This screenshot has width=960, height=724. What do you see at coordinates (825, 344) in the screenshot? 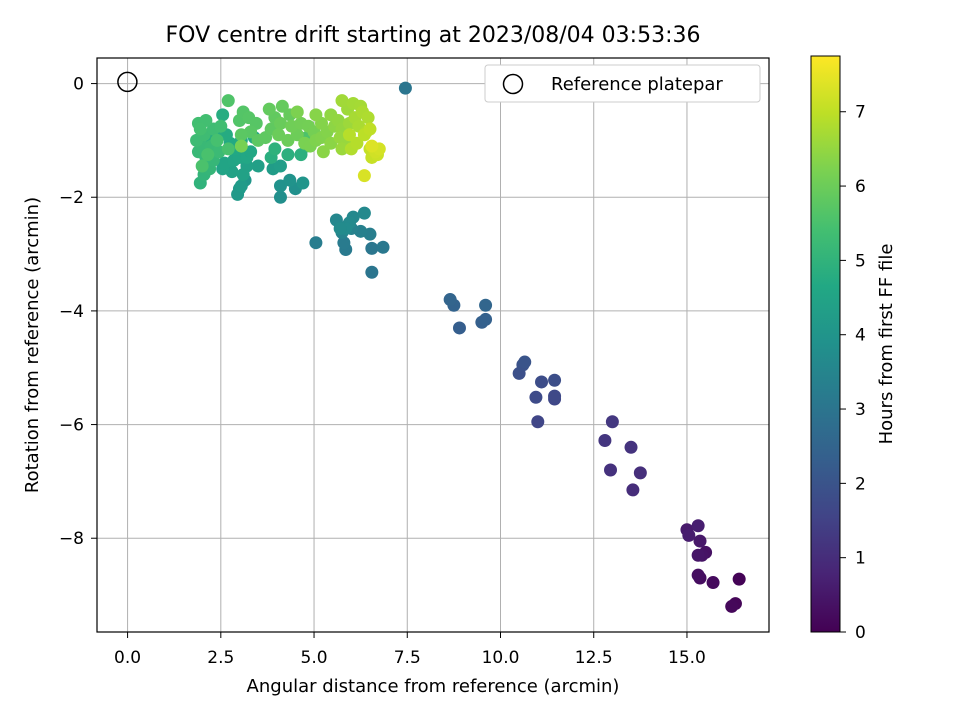
I see `colorbar-gradient` at bounding box center [825, 344].